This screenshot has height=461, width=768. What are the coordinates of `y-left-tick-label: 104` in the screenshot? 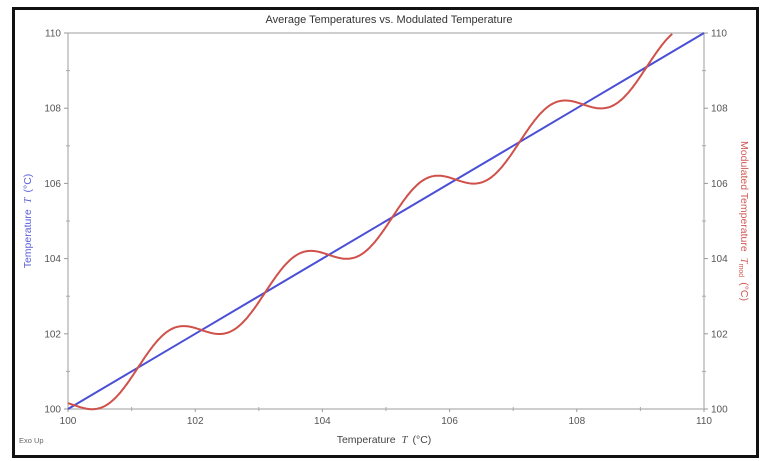 It's located at (52, 259).